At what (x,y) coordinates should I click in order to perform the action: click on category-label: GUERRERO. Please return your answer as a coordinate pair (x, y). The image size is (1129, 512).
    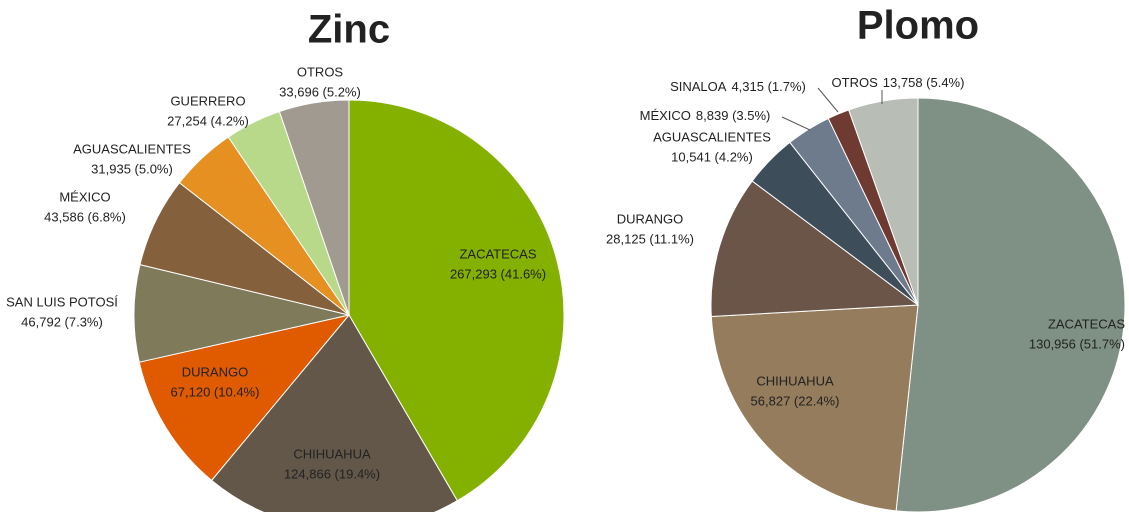
    Looking at the image, I should click on (207, 100).